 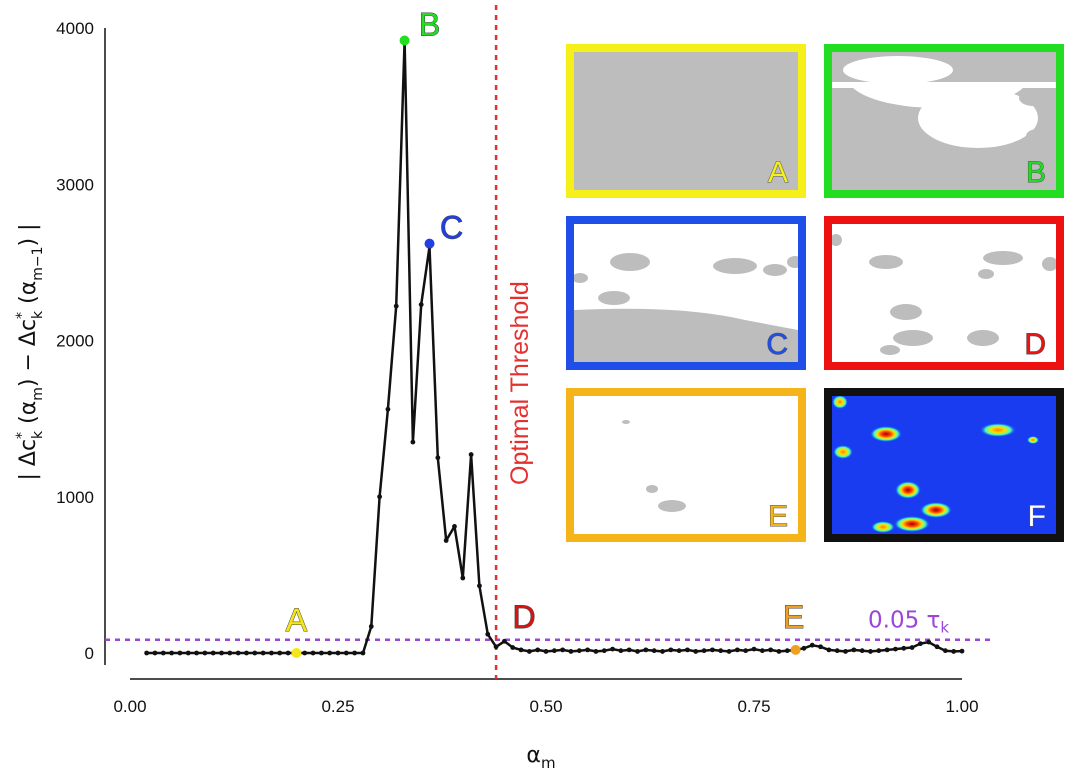 I want to click on panel-label: F, so click(x=1037, y=516).